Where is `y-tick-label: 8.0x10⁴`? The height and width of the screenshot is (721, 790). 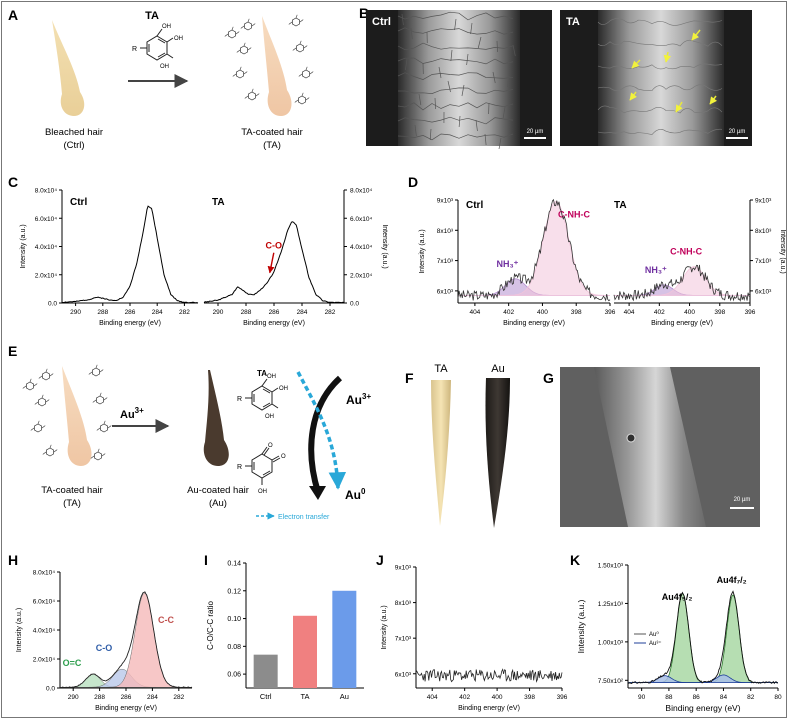 y-tick-label: 8.0x10⁴ is located at coordinates (361, 191).